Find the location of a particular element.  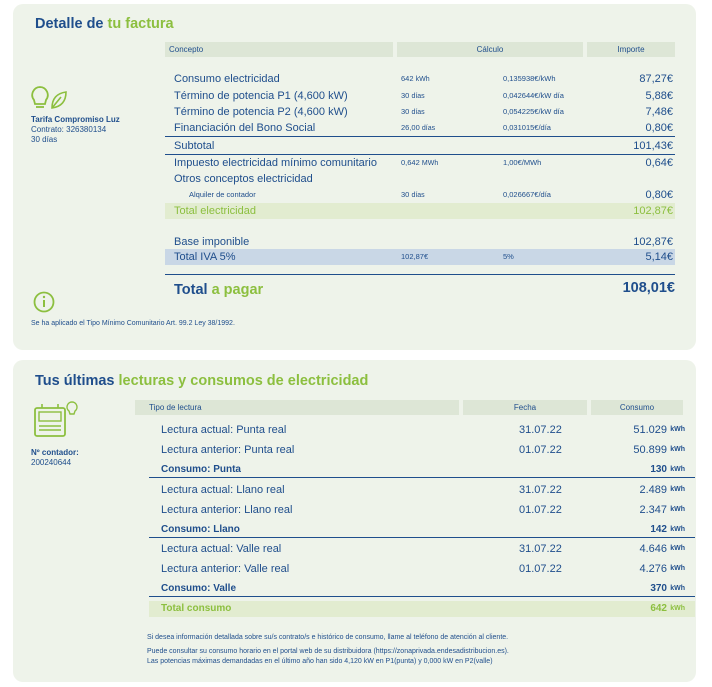

reading-value: 50.899 is located at coordinates (650, 450).